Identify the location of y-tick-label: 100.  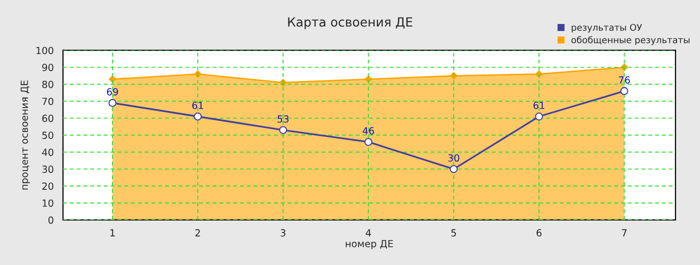
(45, 50).